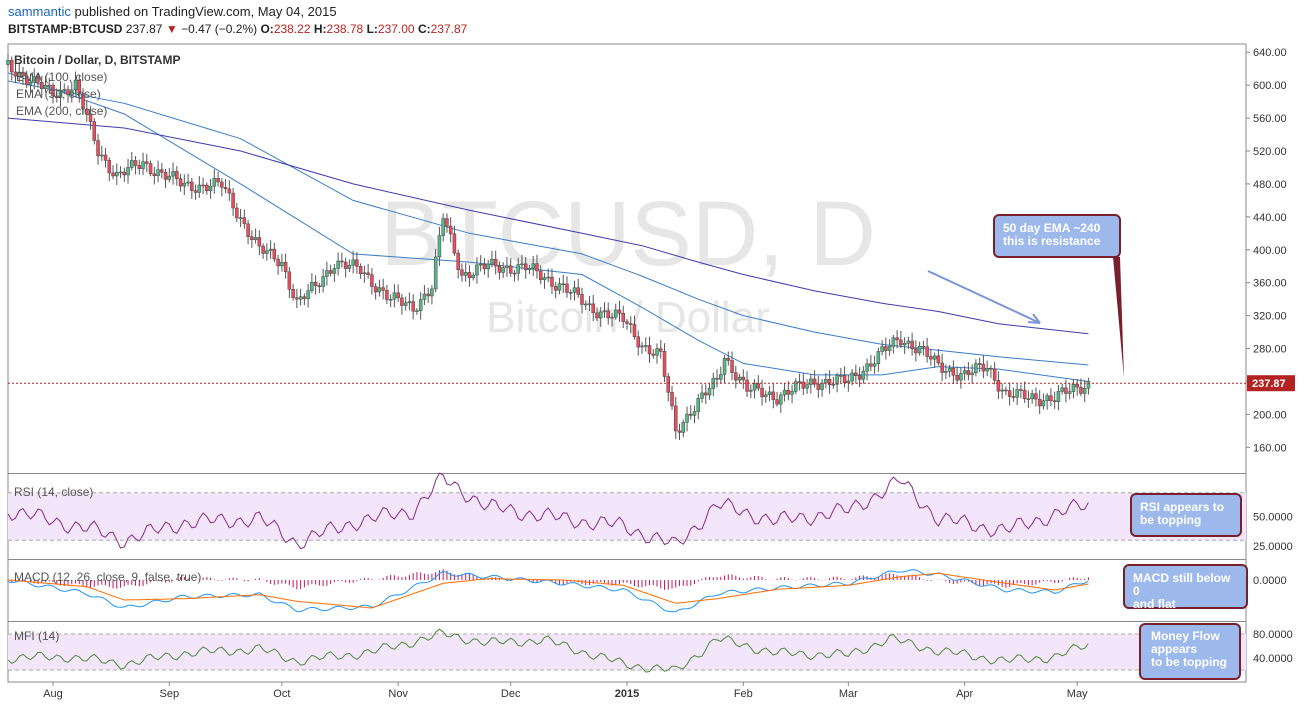 The height and width of the screenshot is (710, 1308). I want to click on macd-note: MACD still below 0 and flat, so click(1185, 587).